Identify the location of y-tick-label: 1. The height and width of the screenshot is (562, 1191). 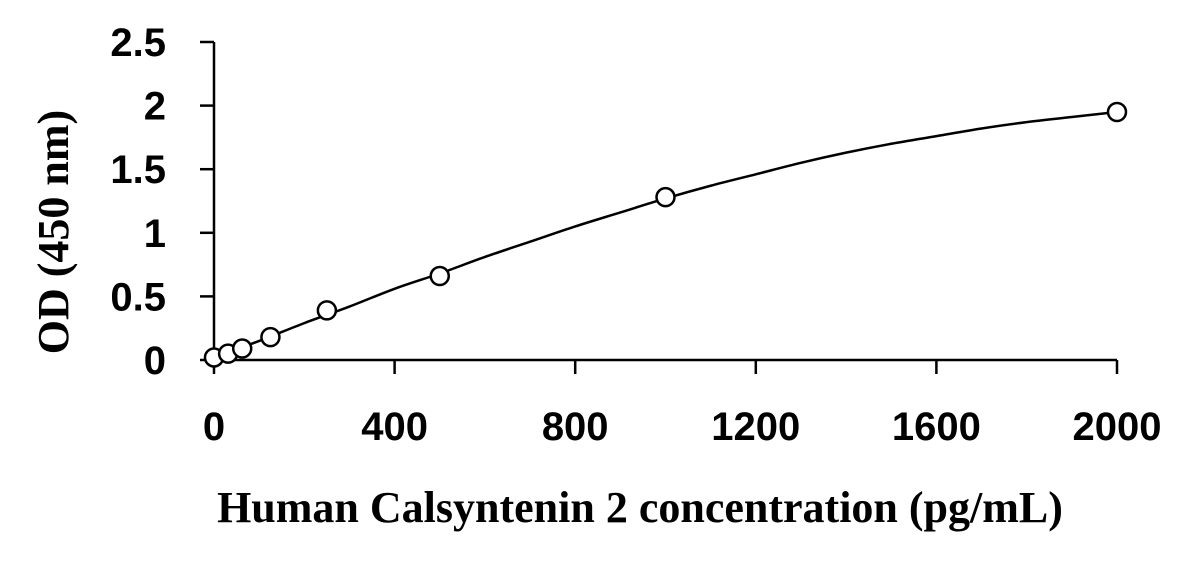
(155, 234).